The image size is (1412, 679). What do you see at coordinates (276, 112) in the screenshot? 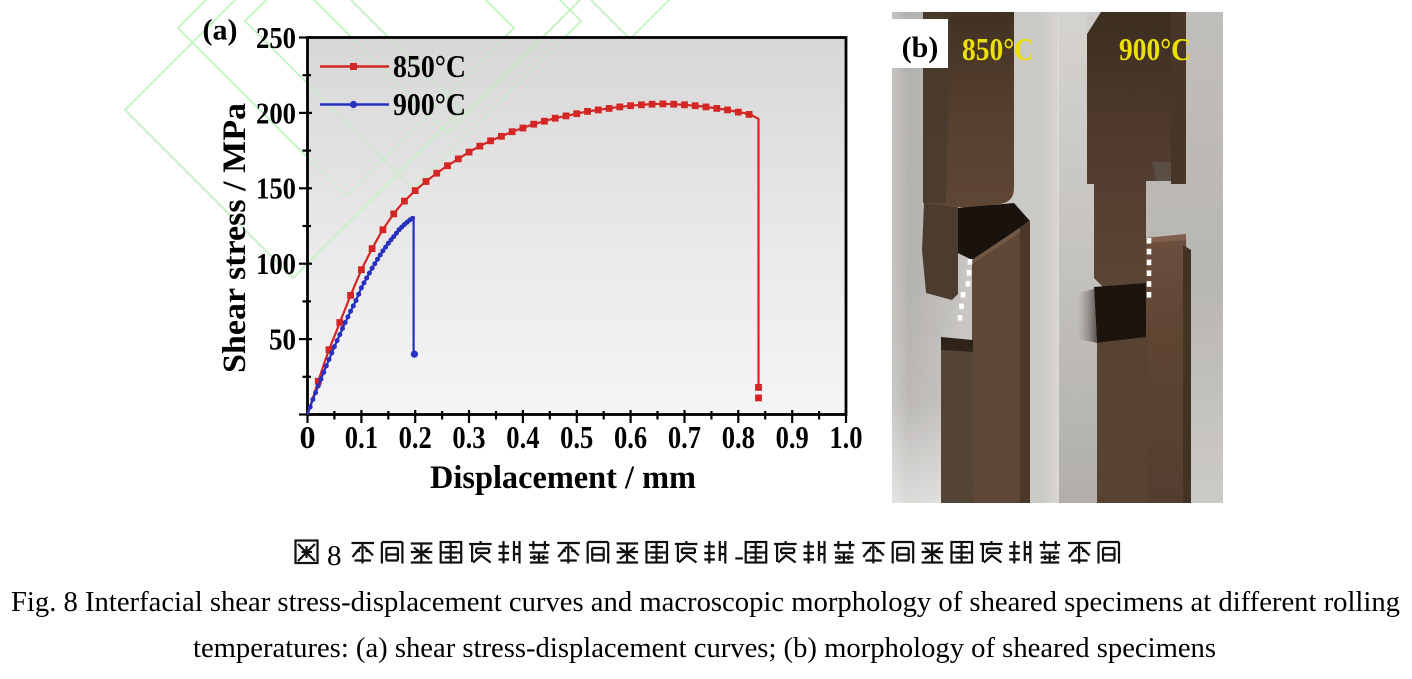
I see `svg-text: 200` at bounding box center [276, 112].